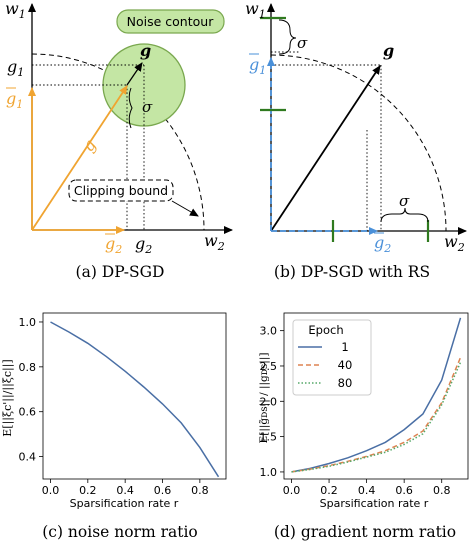  I want to click on clipping-bound-label: Clipping bound, so click(121, 190).